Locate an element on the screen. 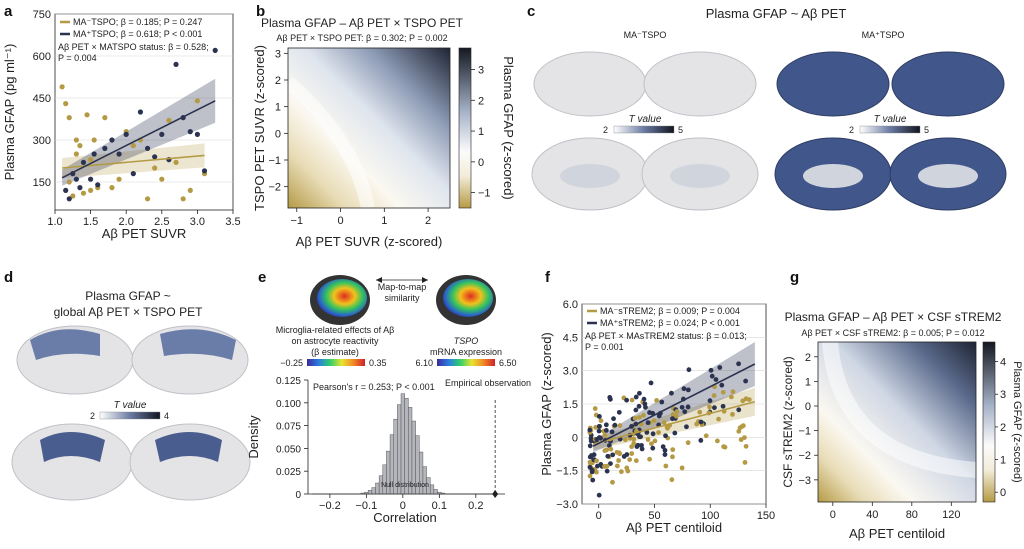 This screenshot has height=549, width=1024. panel-f-ylabel: Plasma GFAP (z-scored) is located at coordinates (546, 404).